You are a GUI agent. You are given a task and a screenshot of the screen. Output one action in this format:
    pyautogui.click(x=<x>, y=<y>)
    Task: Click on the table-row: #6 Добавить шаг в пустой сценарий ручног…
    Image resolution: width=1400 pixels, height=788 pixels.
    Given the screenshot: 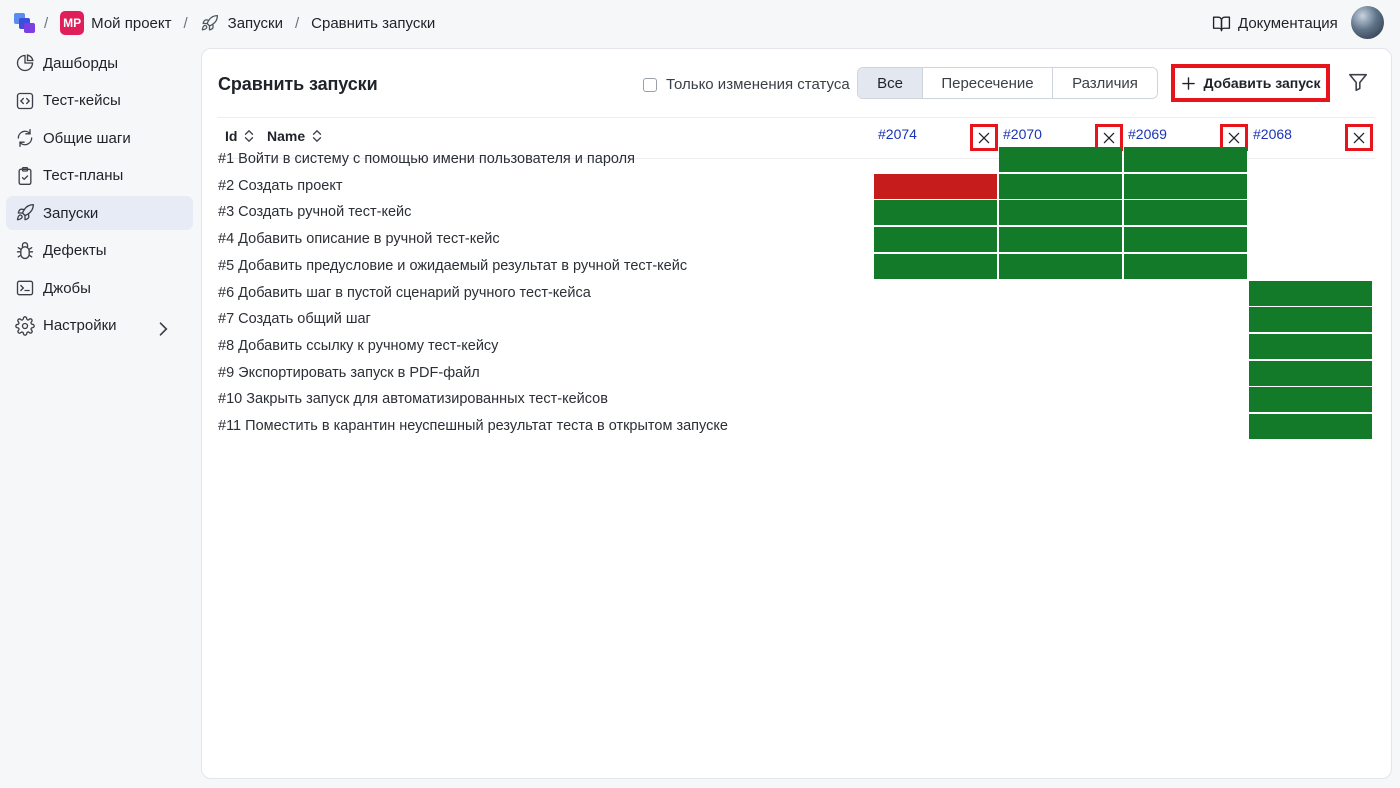 What is the action you would take?
    pyautogui.click(x=404, y=292)
    